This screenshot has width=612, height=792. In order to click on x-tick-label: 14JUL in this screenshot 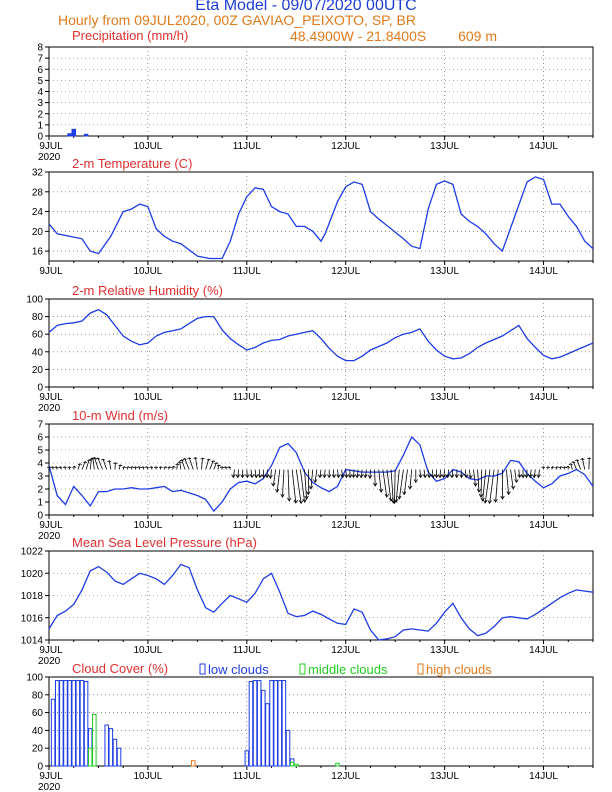, I will do `click(543, 271)`.